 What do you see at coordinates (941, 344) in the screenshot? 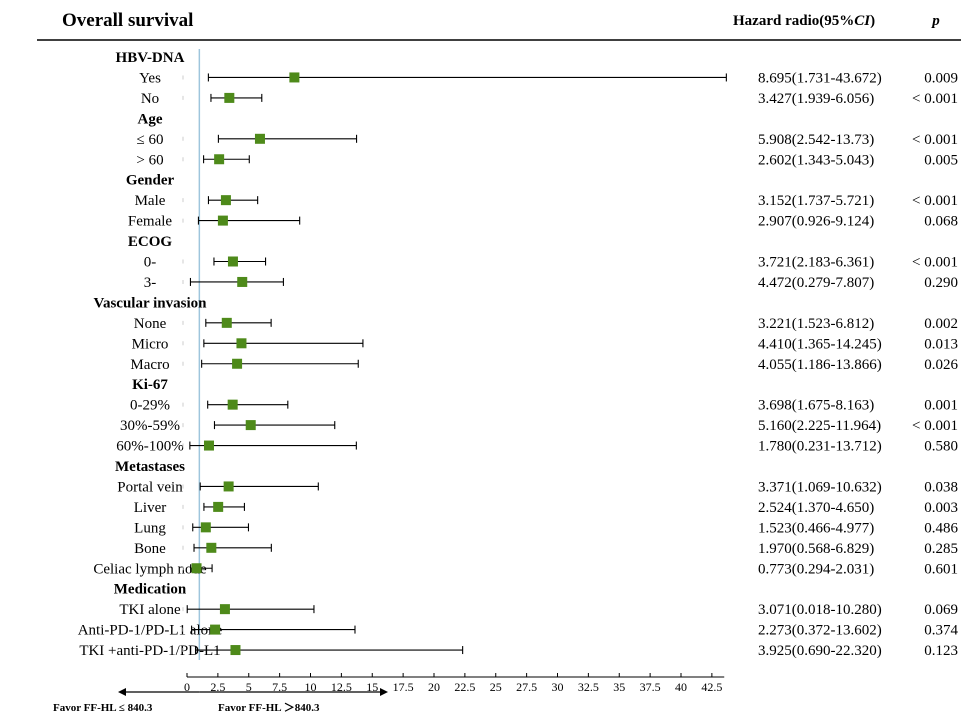
I see `p-value: 0.013` at bounding box center [941, 344].